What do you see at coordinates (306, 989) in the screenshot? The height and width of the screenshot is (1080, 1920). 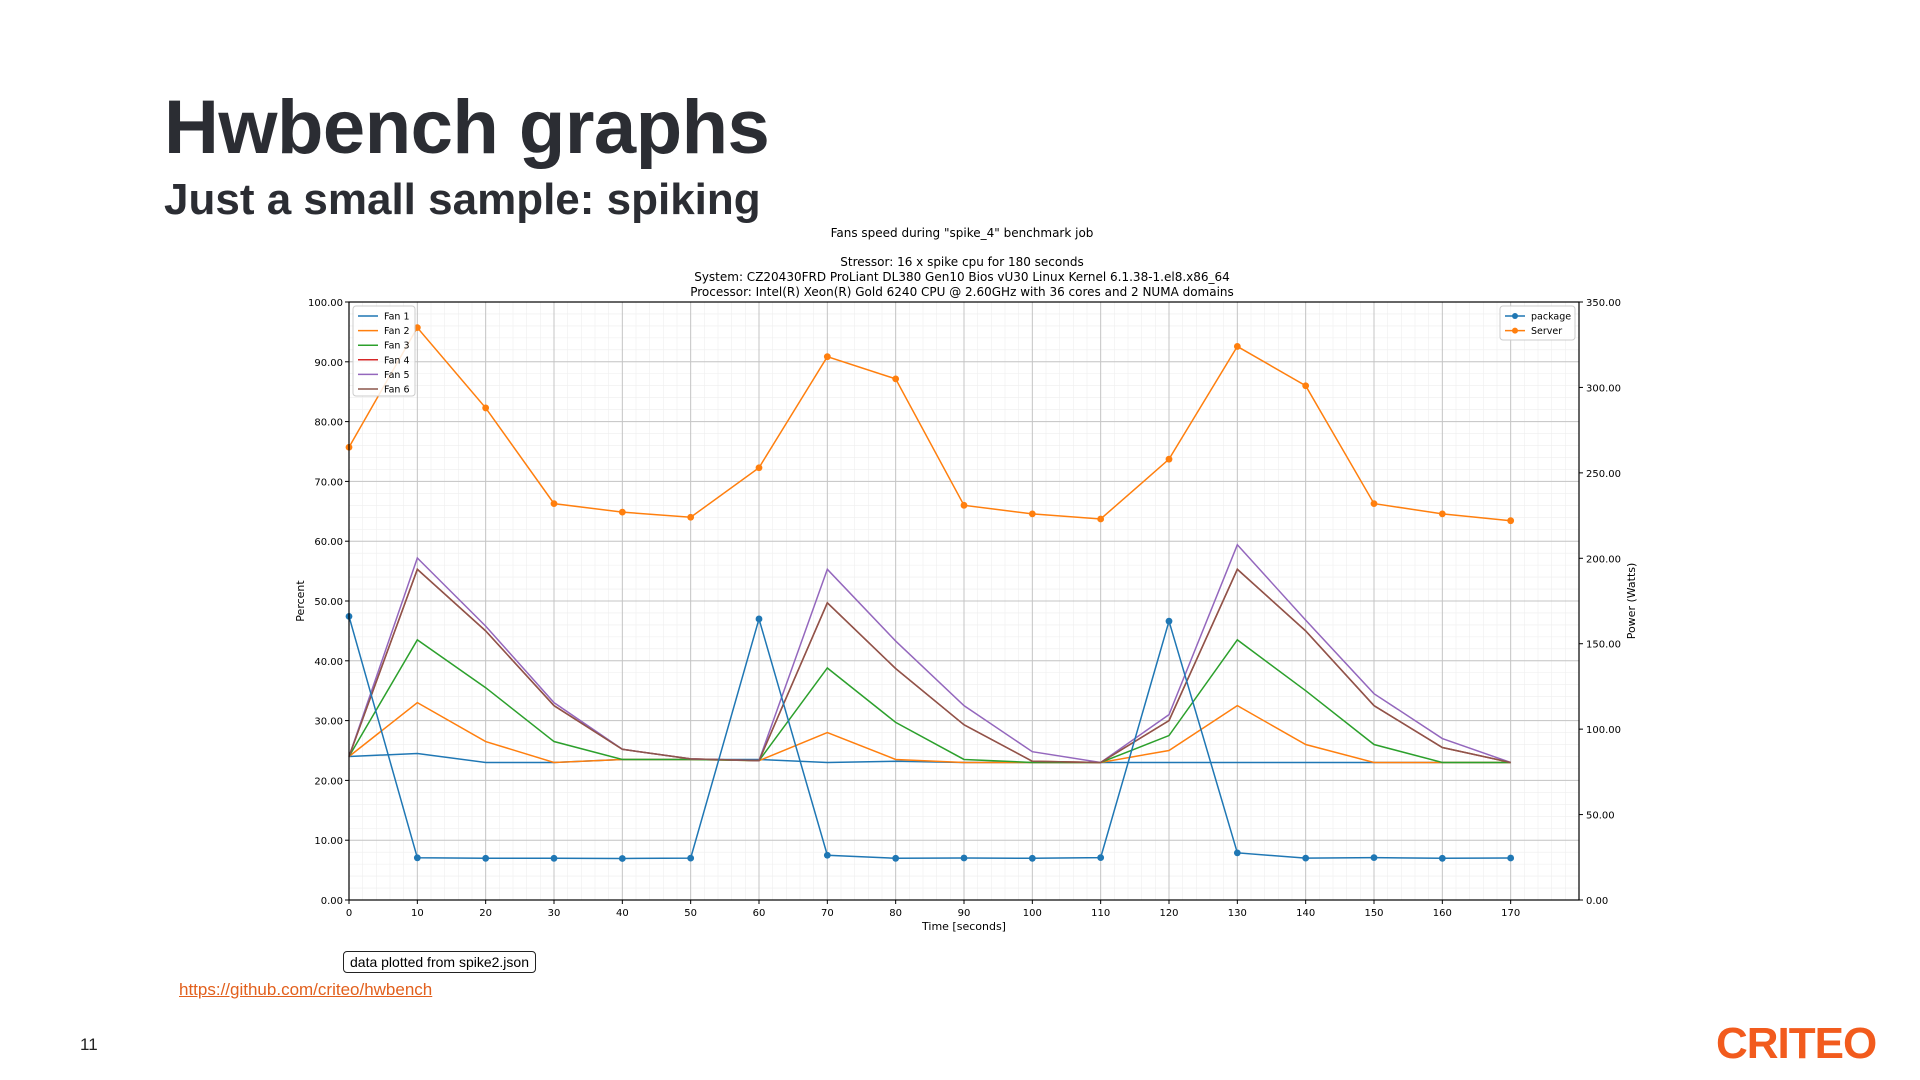 I see `repo-link: https://github.com/criteo/hwbench` at bounding box center [306, 989].